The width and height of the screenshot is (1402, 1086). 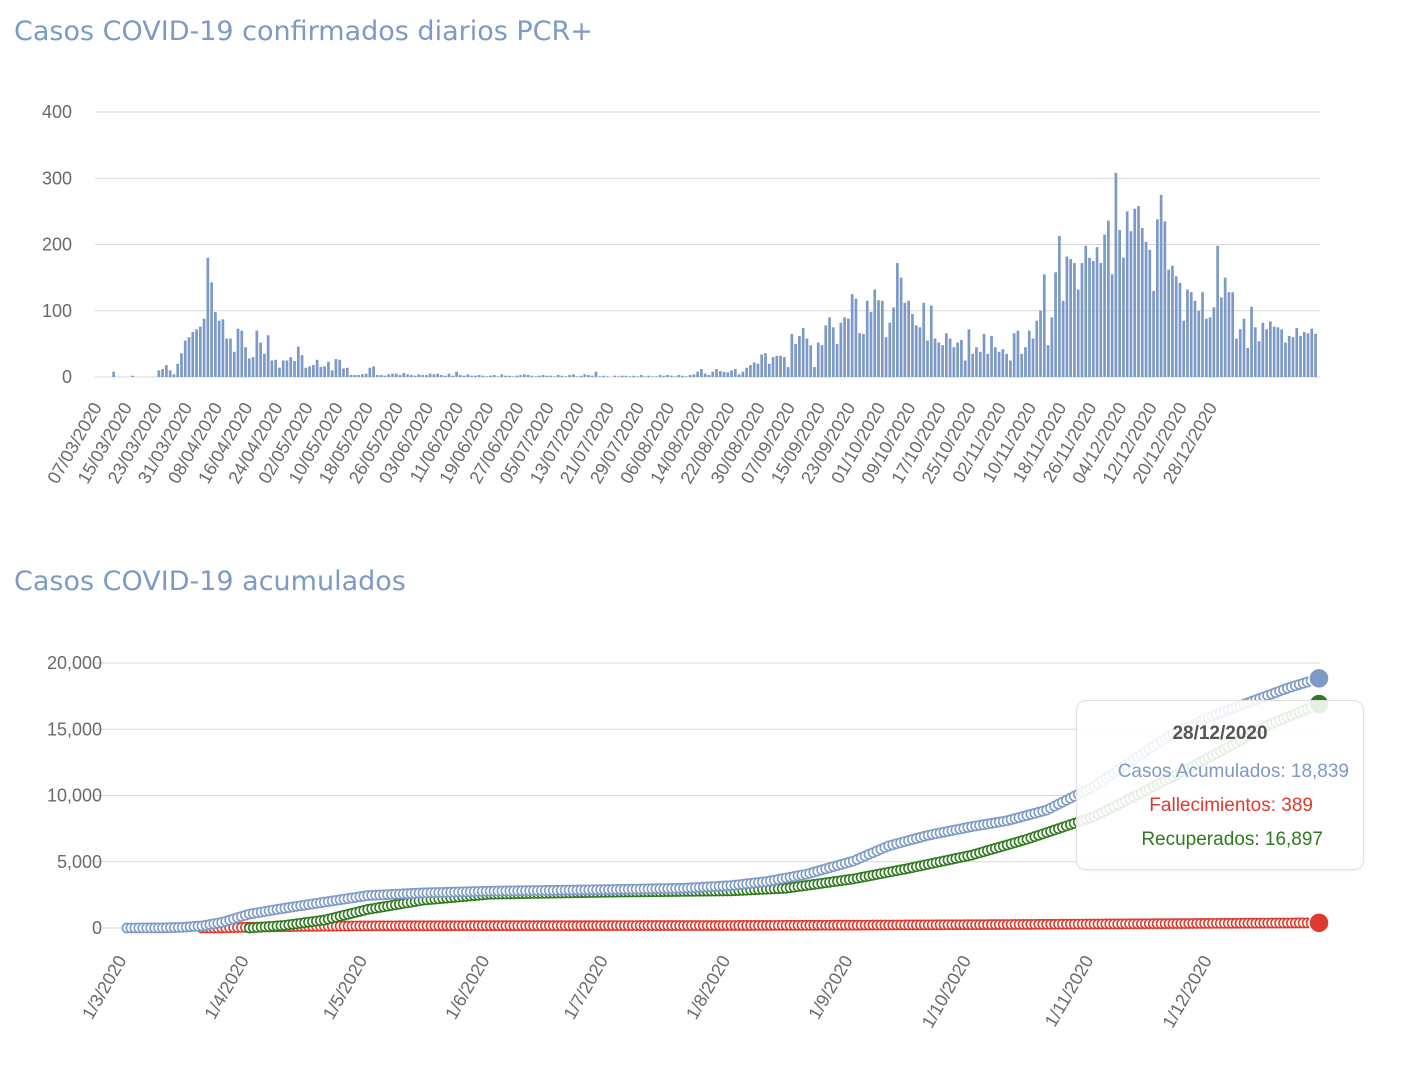 What do you see at coordinates (226, 987) in the screenshot?
I see `x-tick-label: 1/4/2020` at bounding box center [226, 987].